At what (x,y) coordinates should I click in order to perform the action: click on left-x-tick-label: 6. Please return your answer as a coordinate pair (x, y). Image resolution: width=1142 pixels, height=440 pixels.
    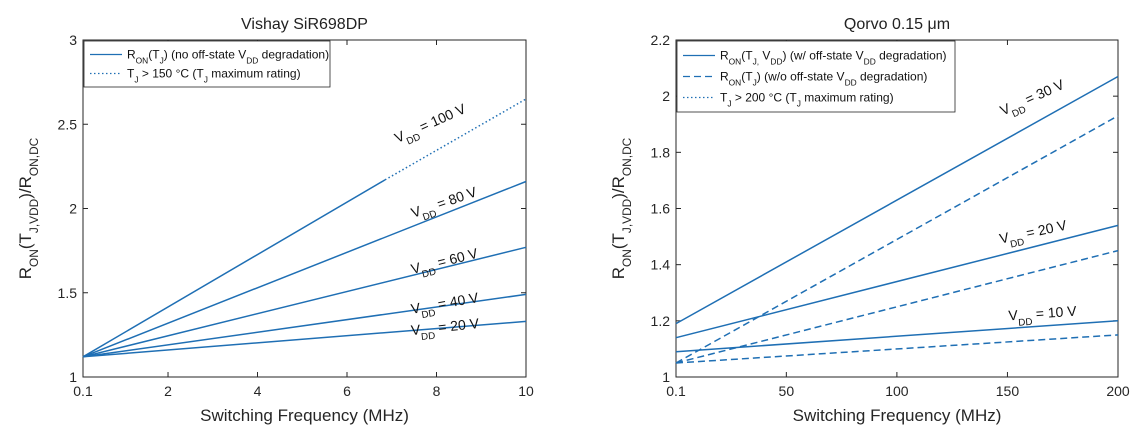
    Looking at the image, I should click on (347, 391).